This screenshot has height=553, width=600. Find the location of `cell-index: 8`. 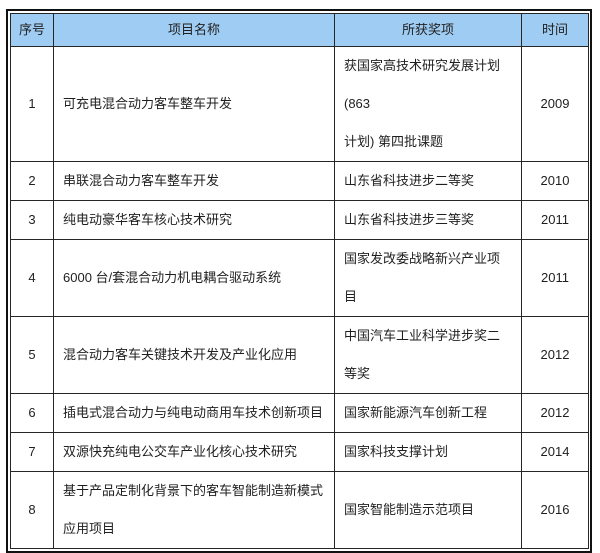

cell-index: 8 is located at coordinates (32, 510).